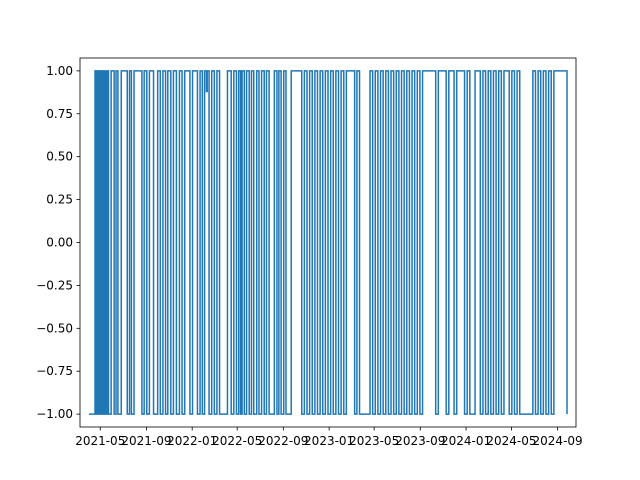 This screenshot has height=480, width=640. What do you see at coordinates (54, 371) in the screenshot?
I see `y-tick-label-7: −0.75` at bounding box center [54, 371].